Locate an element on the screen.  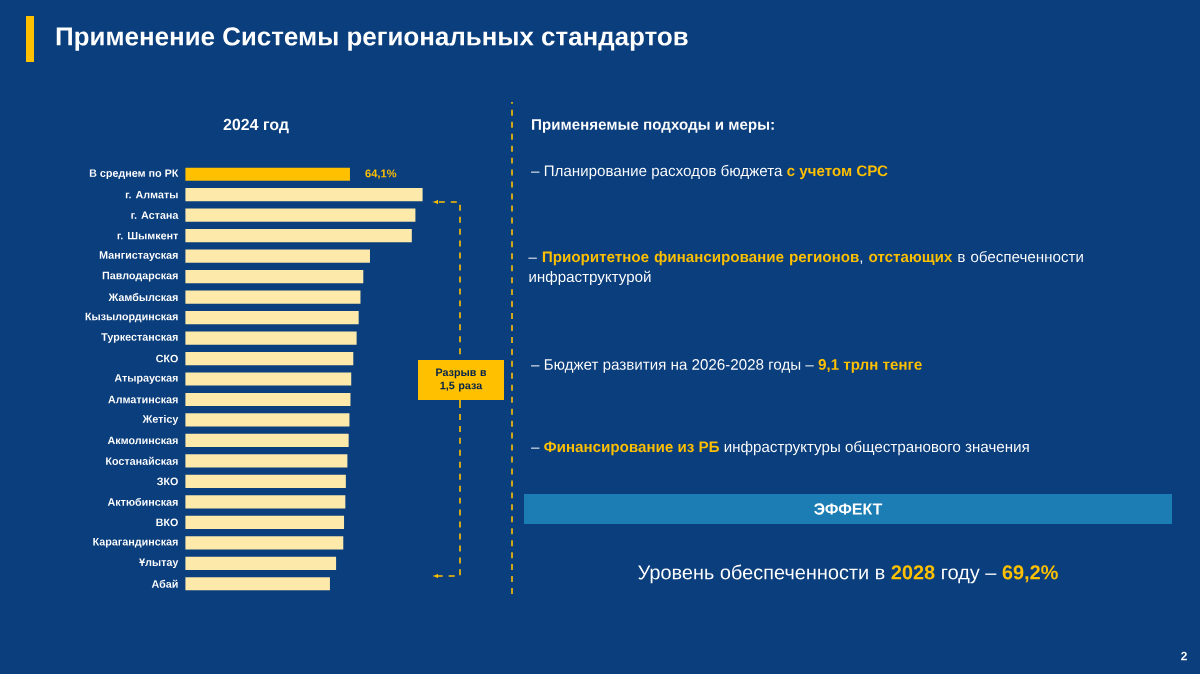
text: Уровень обеспеченности в 2028 году – 69,2% is located at coordinates (848, 574).